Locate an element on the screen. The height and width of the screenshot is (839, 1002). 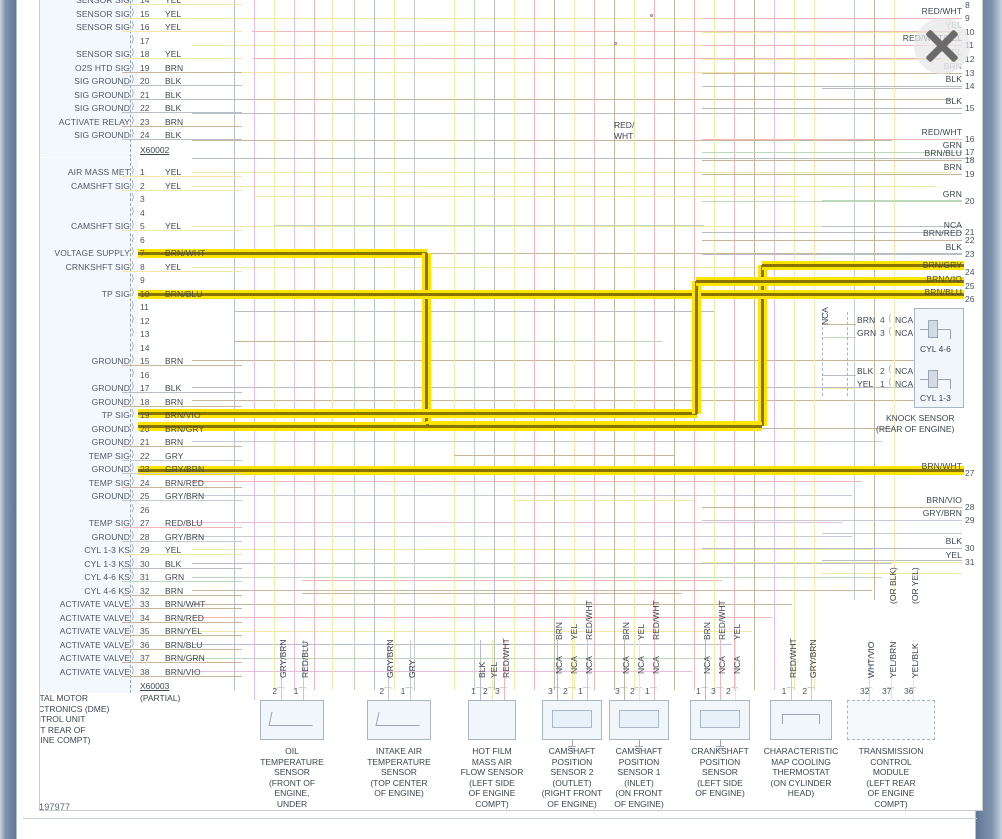
pin-number: 33 is located at coordinates (145, 604).